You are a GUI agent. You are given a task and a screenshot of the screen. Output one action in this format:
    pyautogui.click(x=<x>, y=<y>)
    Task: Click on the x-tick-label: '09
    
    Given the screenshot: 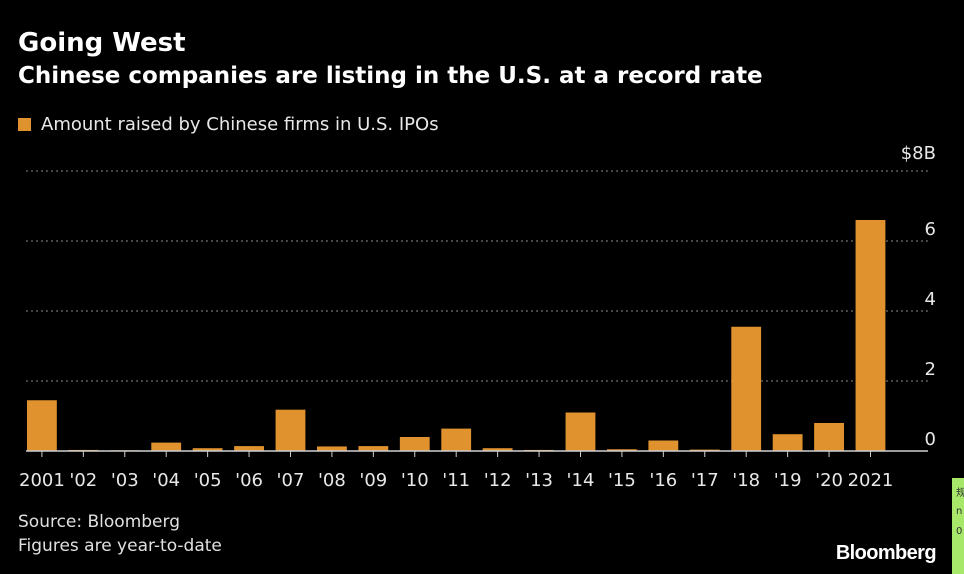 What is the action you would take?
    pyautogui.click(x=373, y=480)
    